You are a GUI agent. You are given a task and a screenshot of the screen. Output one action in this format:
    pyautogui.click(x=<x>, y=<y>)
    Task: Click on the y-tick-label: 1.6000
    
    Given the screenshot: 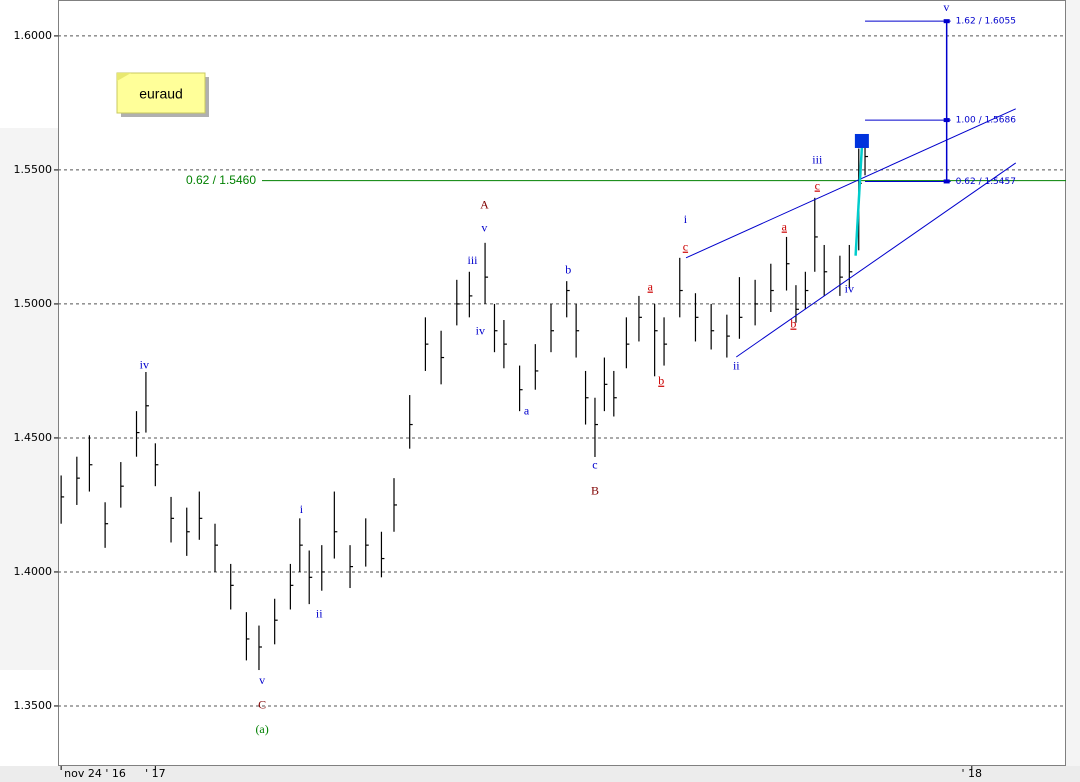 What is the action you would take?
    pyautogui.click(x=33, y=35)
    